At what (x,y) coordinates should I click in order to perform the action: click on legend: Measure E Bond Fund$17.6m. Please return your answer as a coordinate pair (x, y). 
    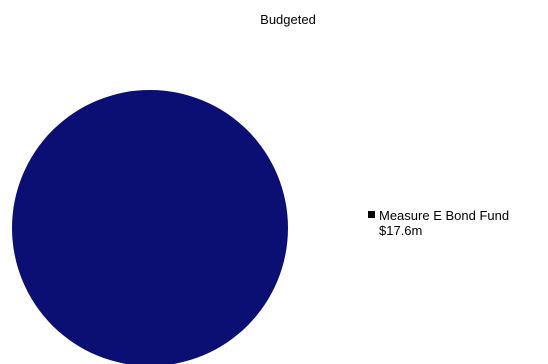
    Looking at the image, I should click on (438, 223).